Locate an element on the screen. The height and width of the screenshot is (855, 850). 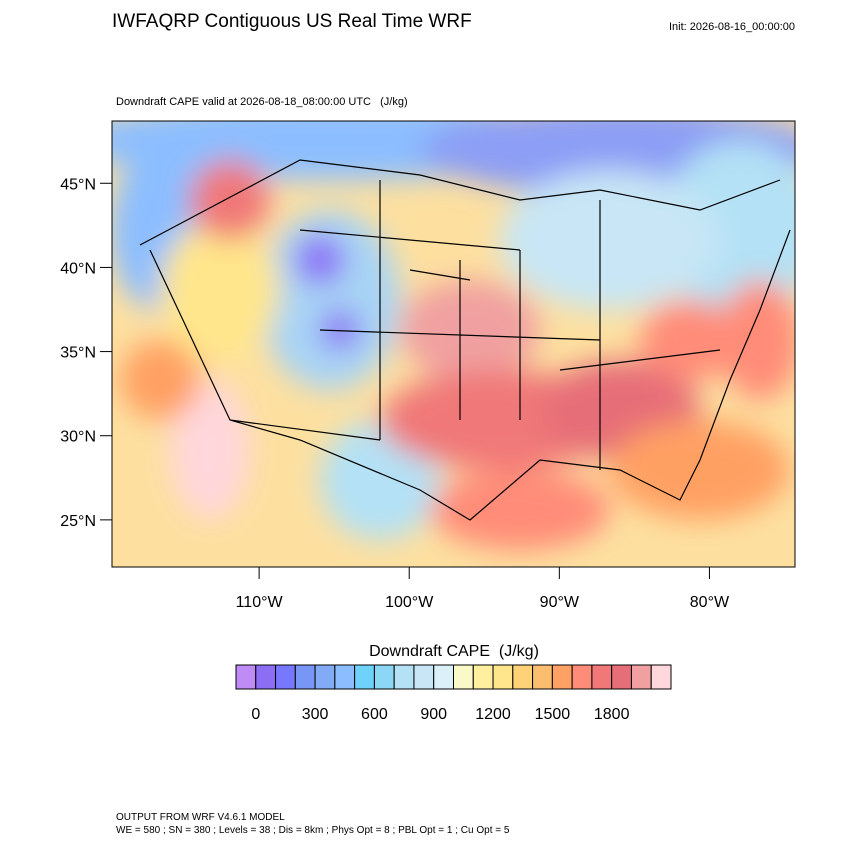
title: IWFAQRP Contiguous US Real Time WRF is located at coordinates (292, 21).